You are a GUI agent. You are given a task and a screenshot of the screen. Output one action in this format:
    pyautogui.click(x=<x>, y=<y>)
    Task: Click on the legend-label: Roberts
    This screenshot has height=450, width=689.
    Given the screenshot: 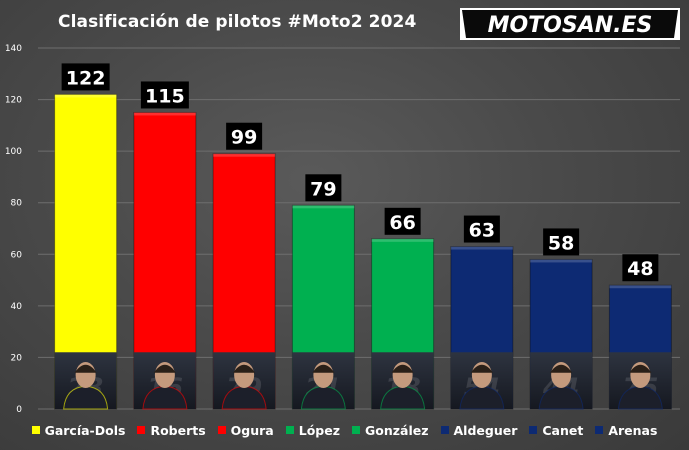 What is the action you would take?
    pyautogui.click(x=178, y=430)
    